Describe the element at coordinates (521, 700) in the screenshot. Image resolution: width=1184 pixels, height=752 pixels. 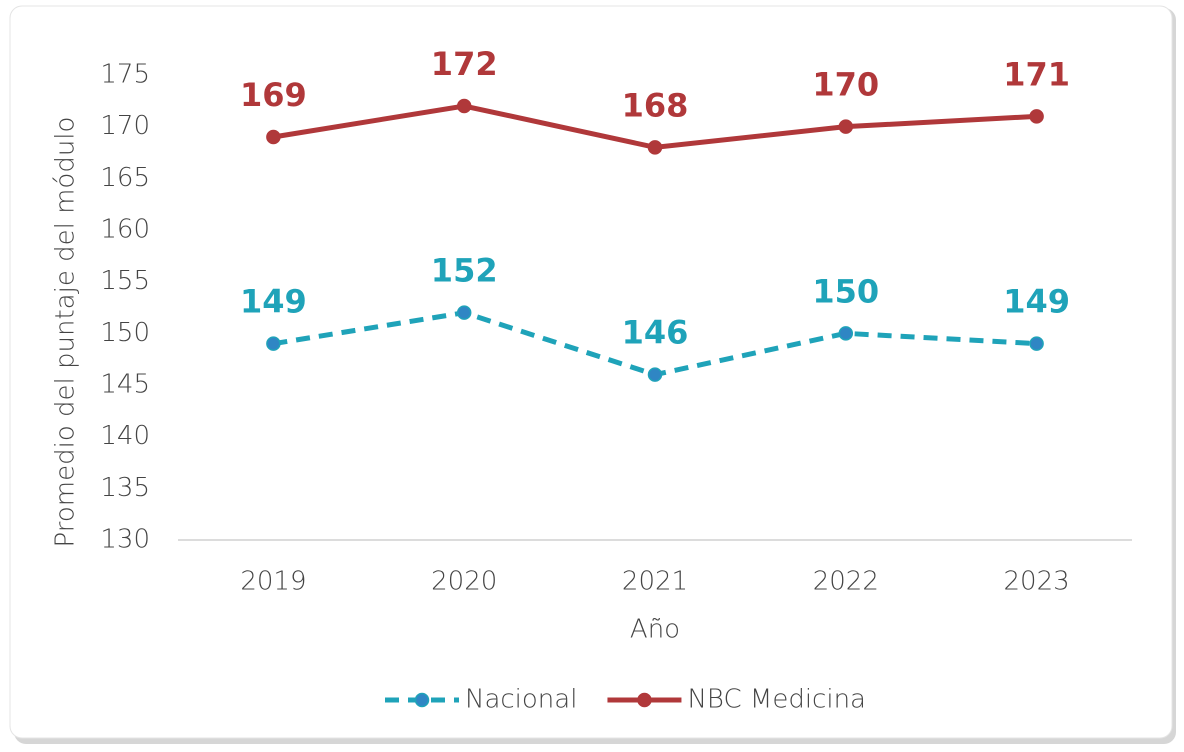
I see `legend-label: Nacional` at that location.